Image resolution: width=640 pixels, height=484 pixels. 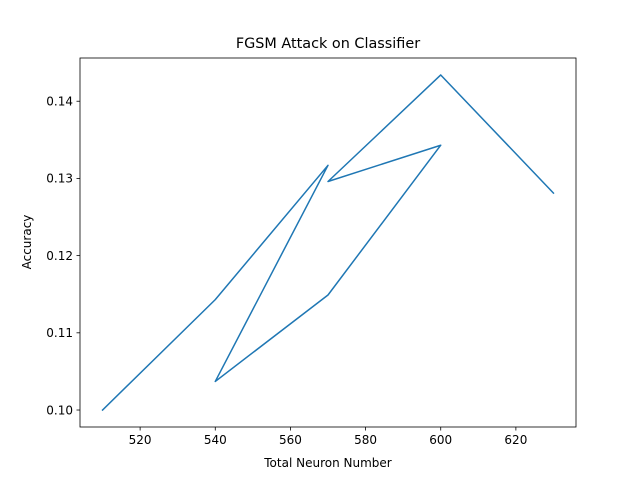 What do you see at coordinates (59, 333) in the screenshot?
I see `y-tick-label-0.11: 0.11` at bounding box center [59, 333].